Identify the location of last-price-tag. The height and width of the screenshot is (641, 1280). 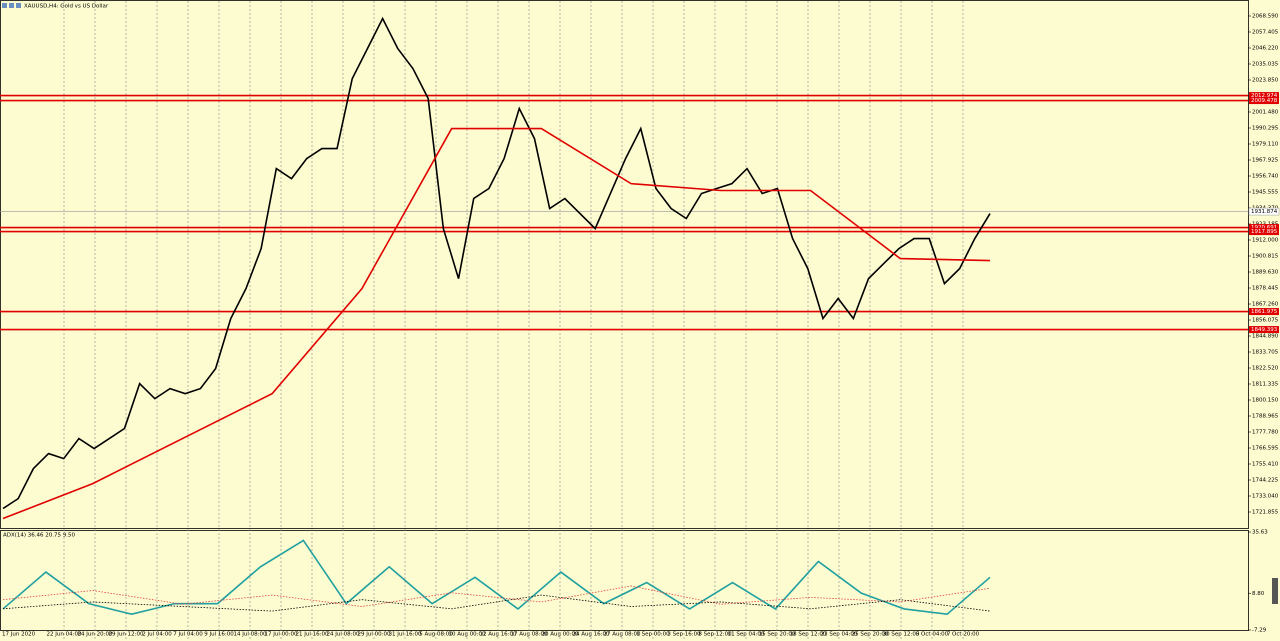
(1264, 211).